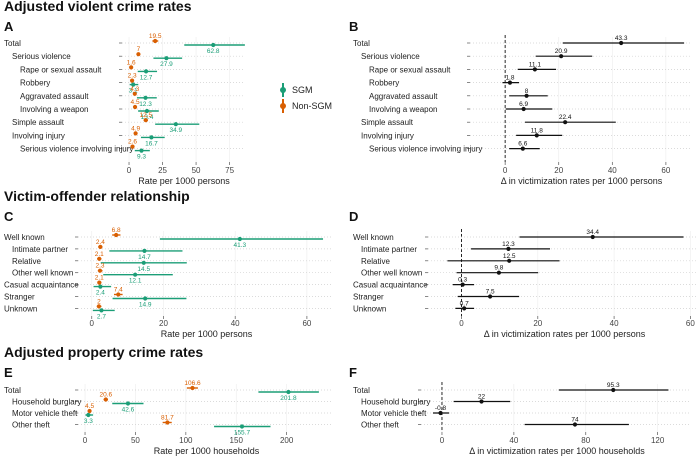 Image resolution: width=700 pixels, height=460 pixels. What do you see at coordinates (192, 383) in the screenshot?
I see `value-label: 106.6` at bounding box center [192, 383].